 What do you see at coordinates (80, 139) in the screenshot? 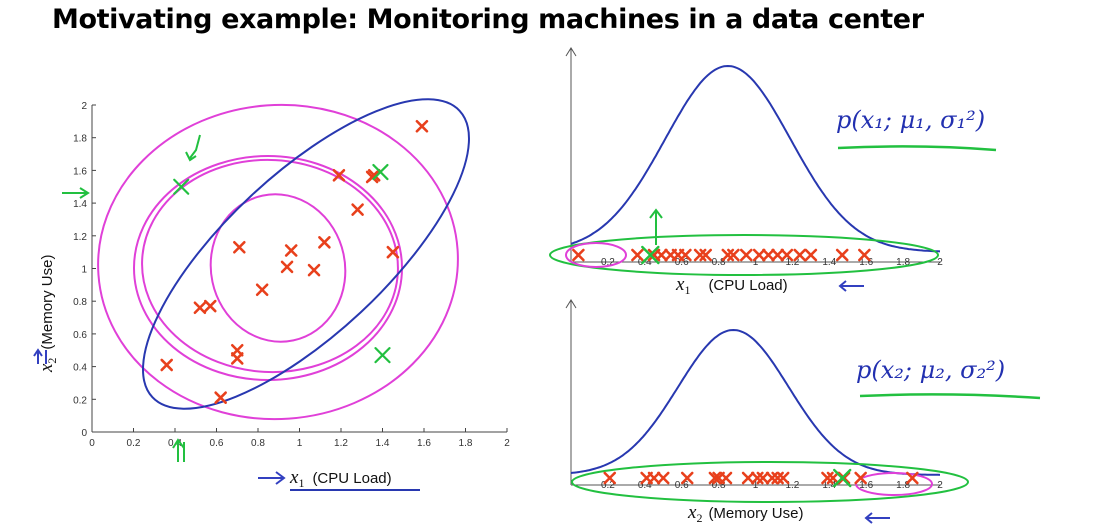
I see `y-tick-label: 1.8` at bounding box center [80, 139].